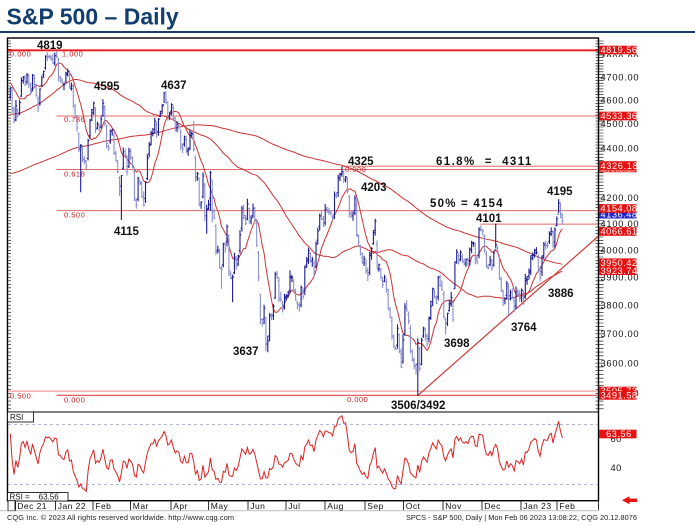  I want to click on svg-text: Dec 21, so click(32, 506).